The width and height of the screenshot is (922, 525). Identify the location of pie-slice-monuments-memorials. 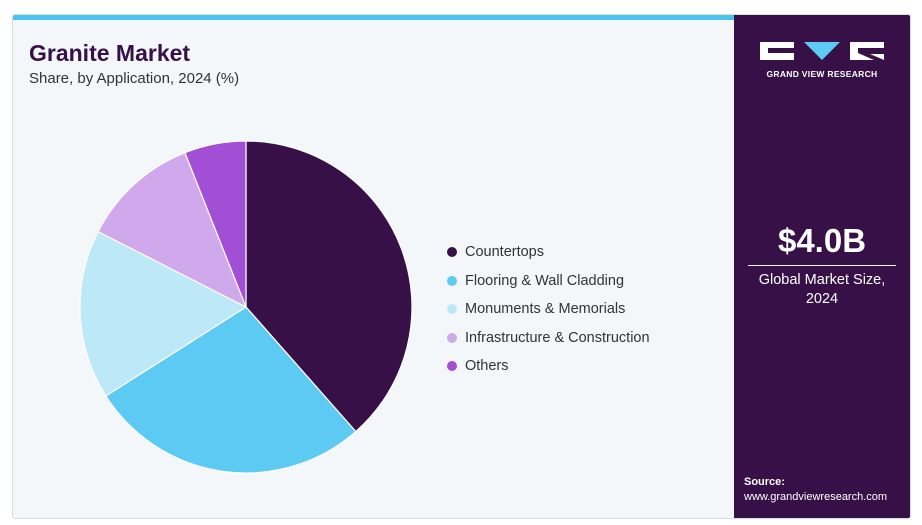
(163, 313).